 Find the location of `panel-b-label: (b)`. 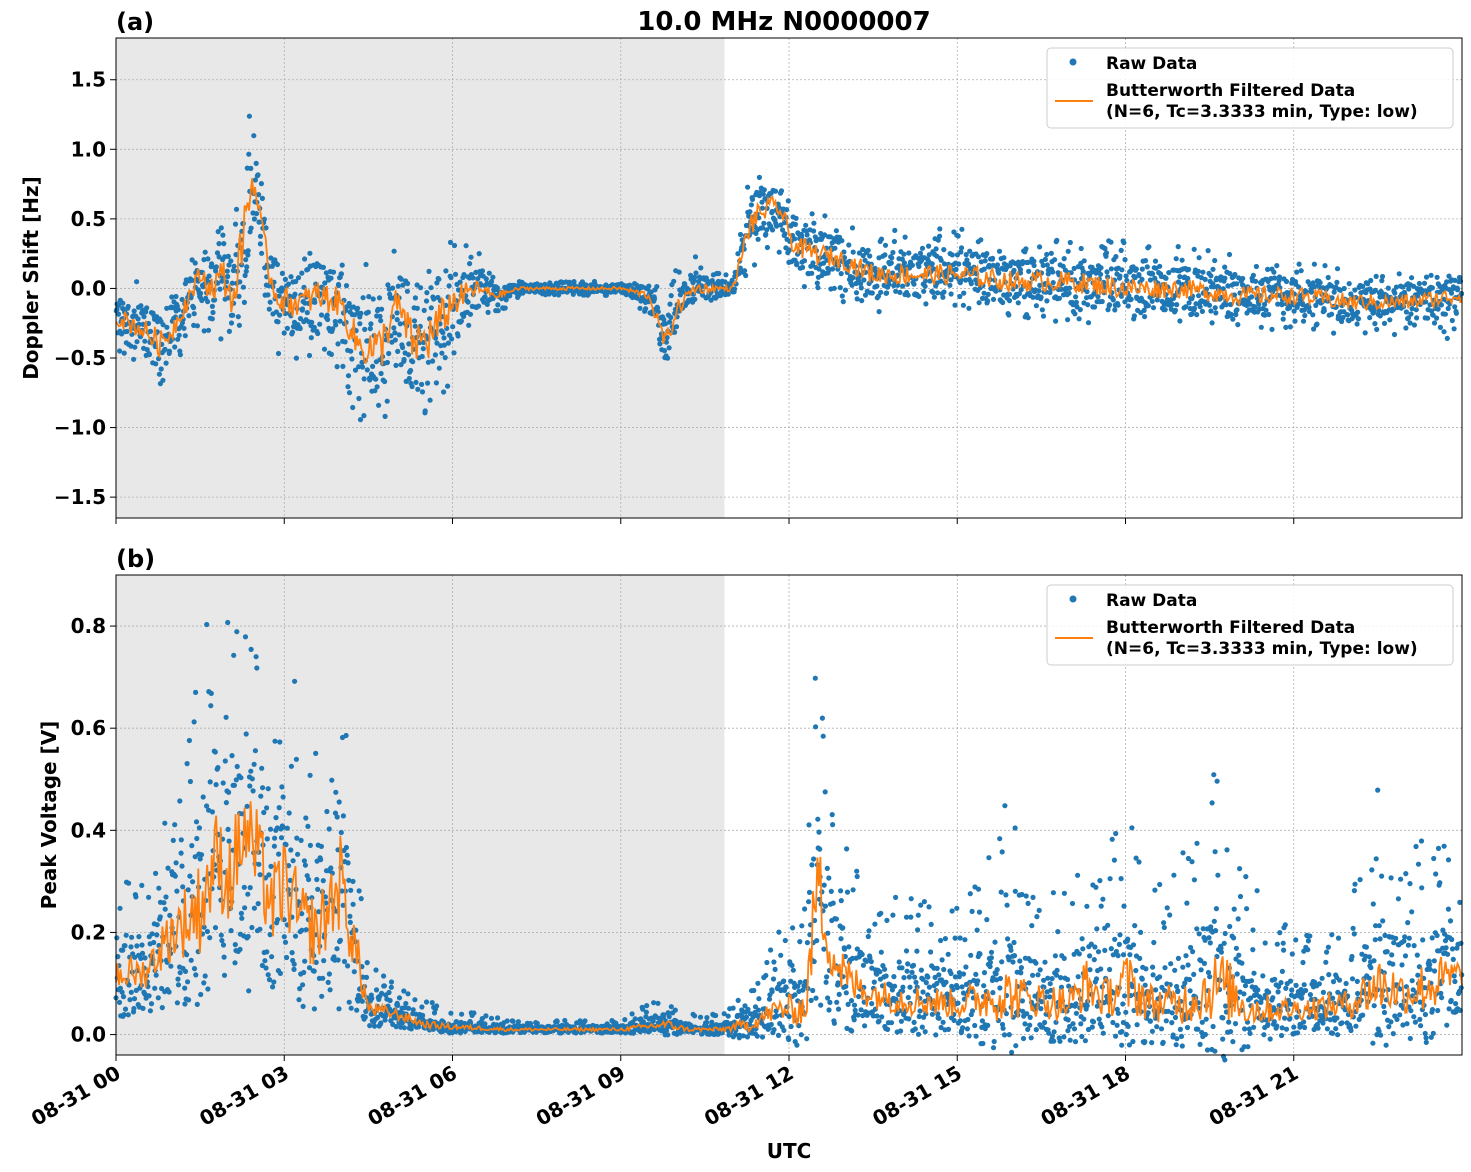

panel-b-label: (b) is located at coordinates (135, 559).